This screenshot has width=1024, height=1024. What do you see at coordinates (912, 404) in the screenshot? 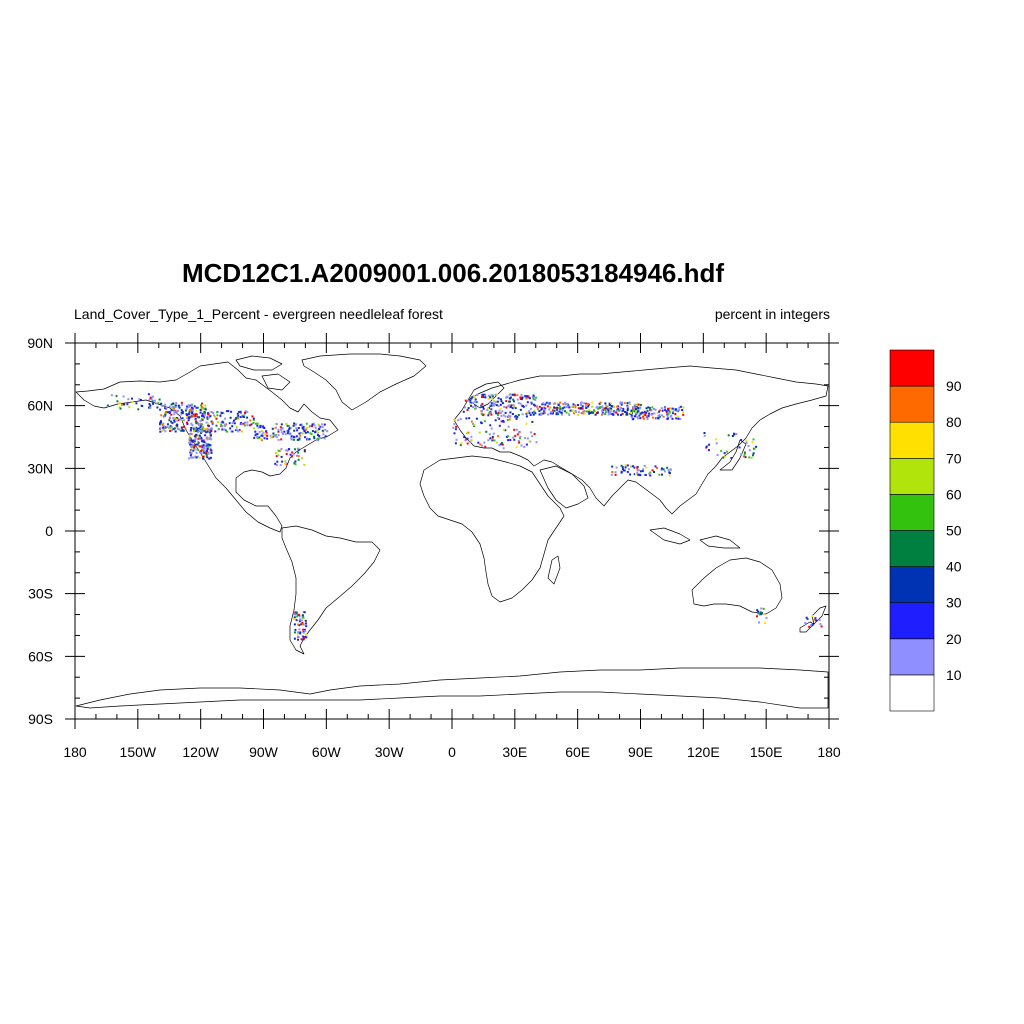
I see `colorbar-box` at bounding box center [912, 404].